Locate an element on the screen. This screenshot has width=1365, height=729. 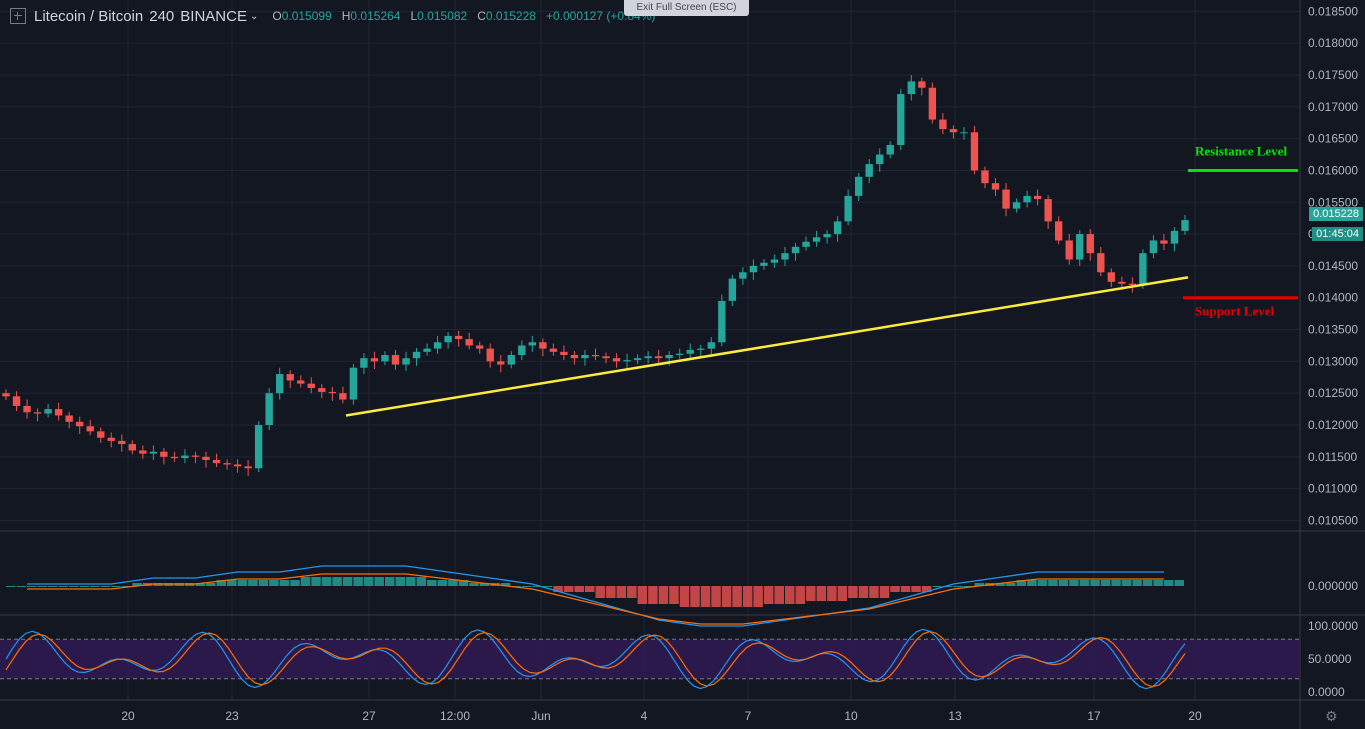
symbol-label: Litecoin / Bitcoin is located at coordinates (89, 16).